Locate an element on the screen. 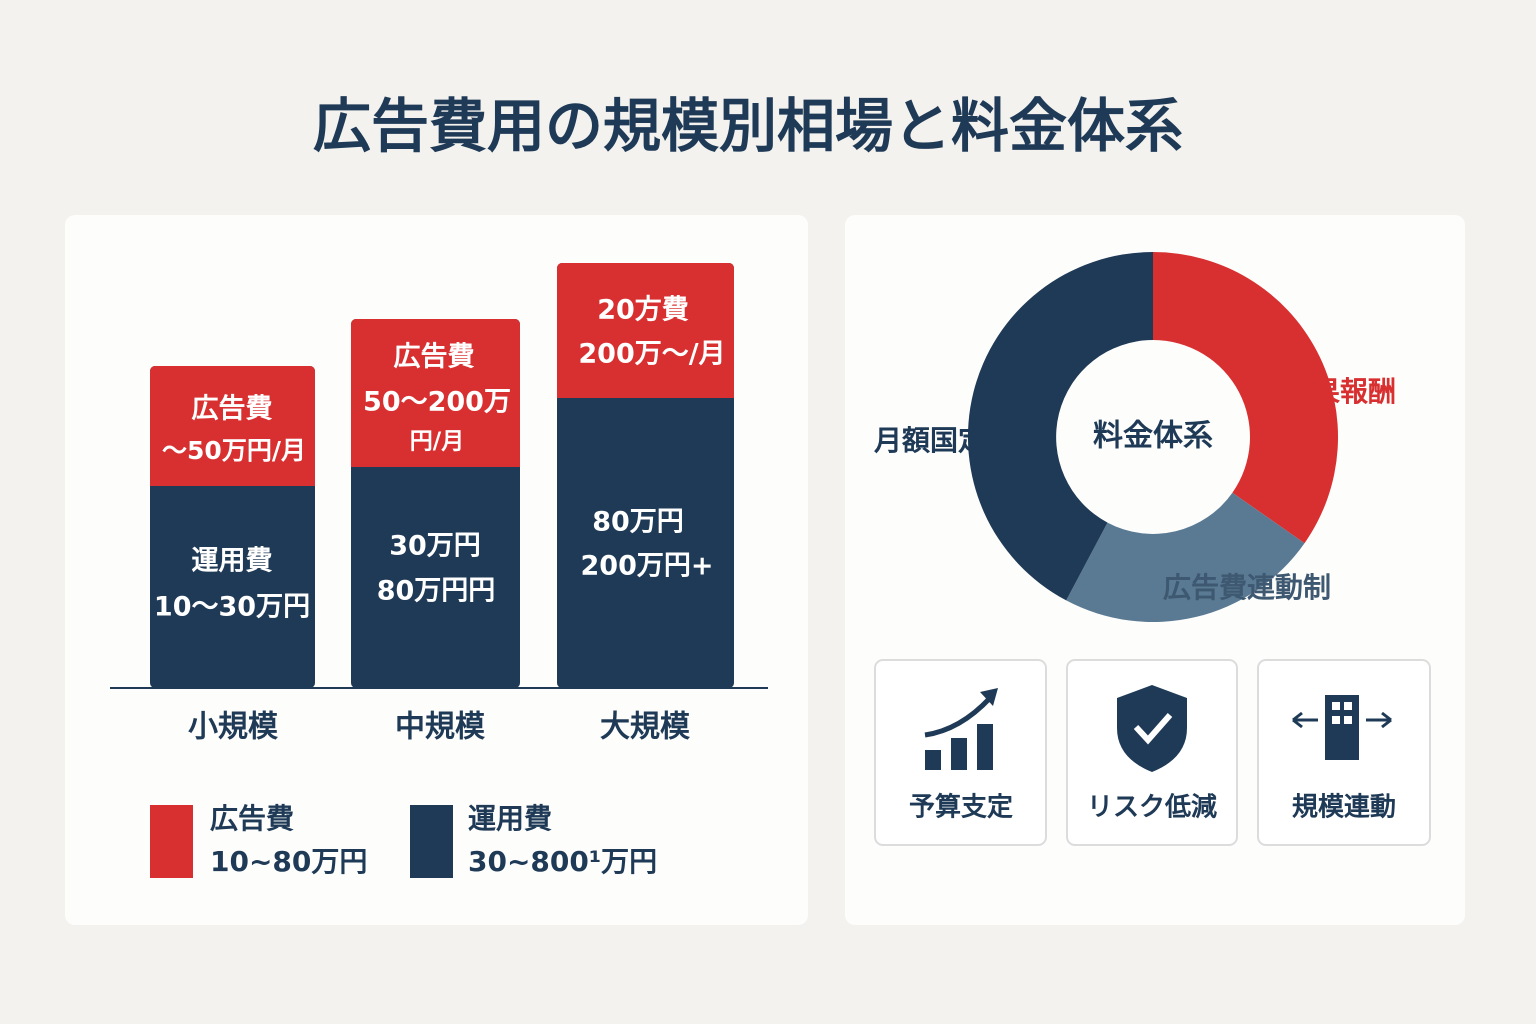 This screenshot has width=1536, height=1024. building-icon is located at coordinates (1342, 727).